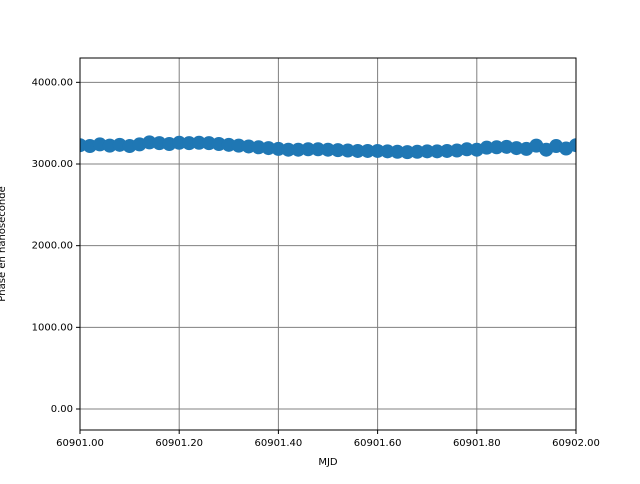  Describe the element at coordinates (52, 164) in the screenshot. I see `y-tick-label: 3000.00` at that location.